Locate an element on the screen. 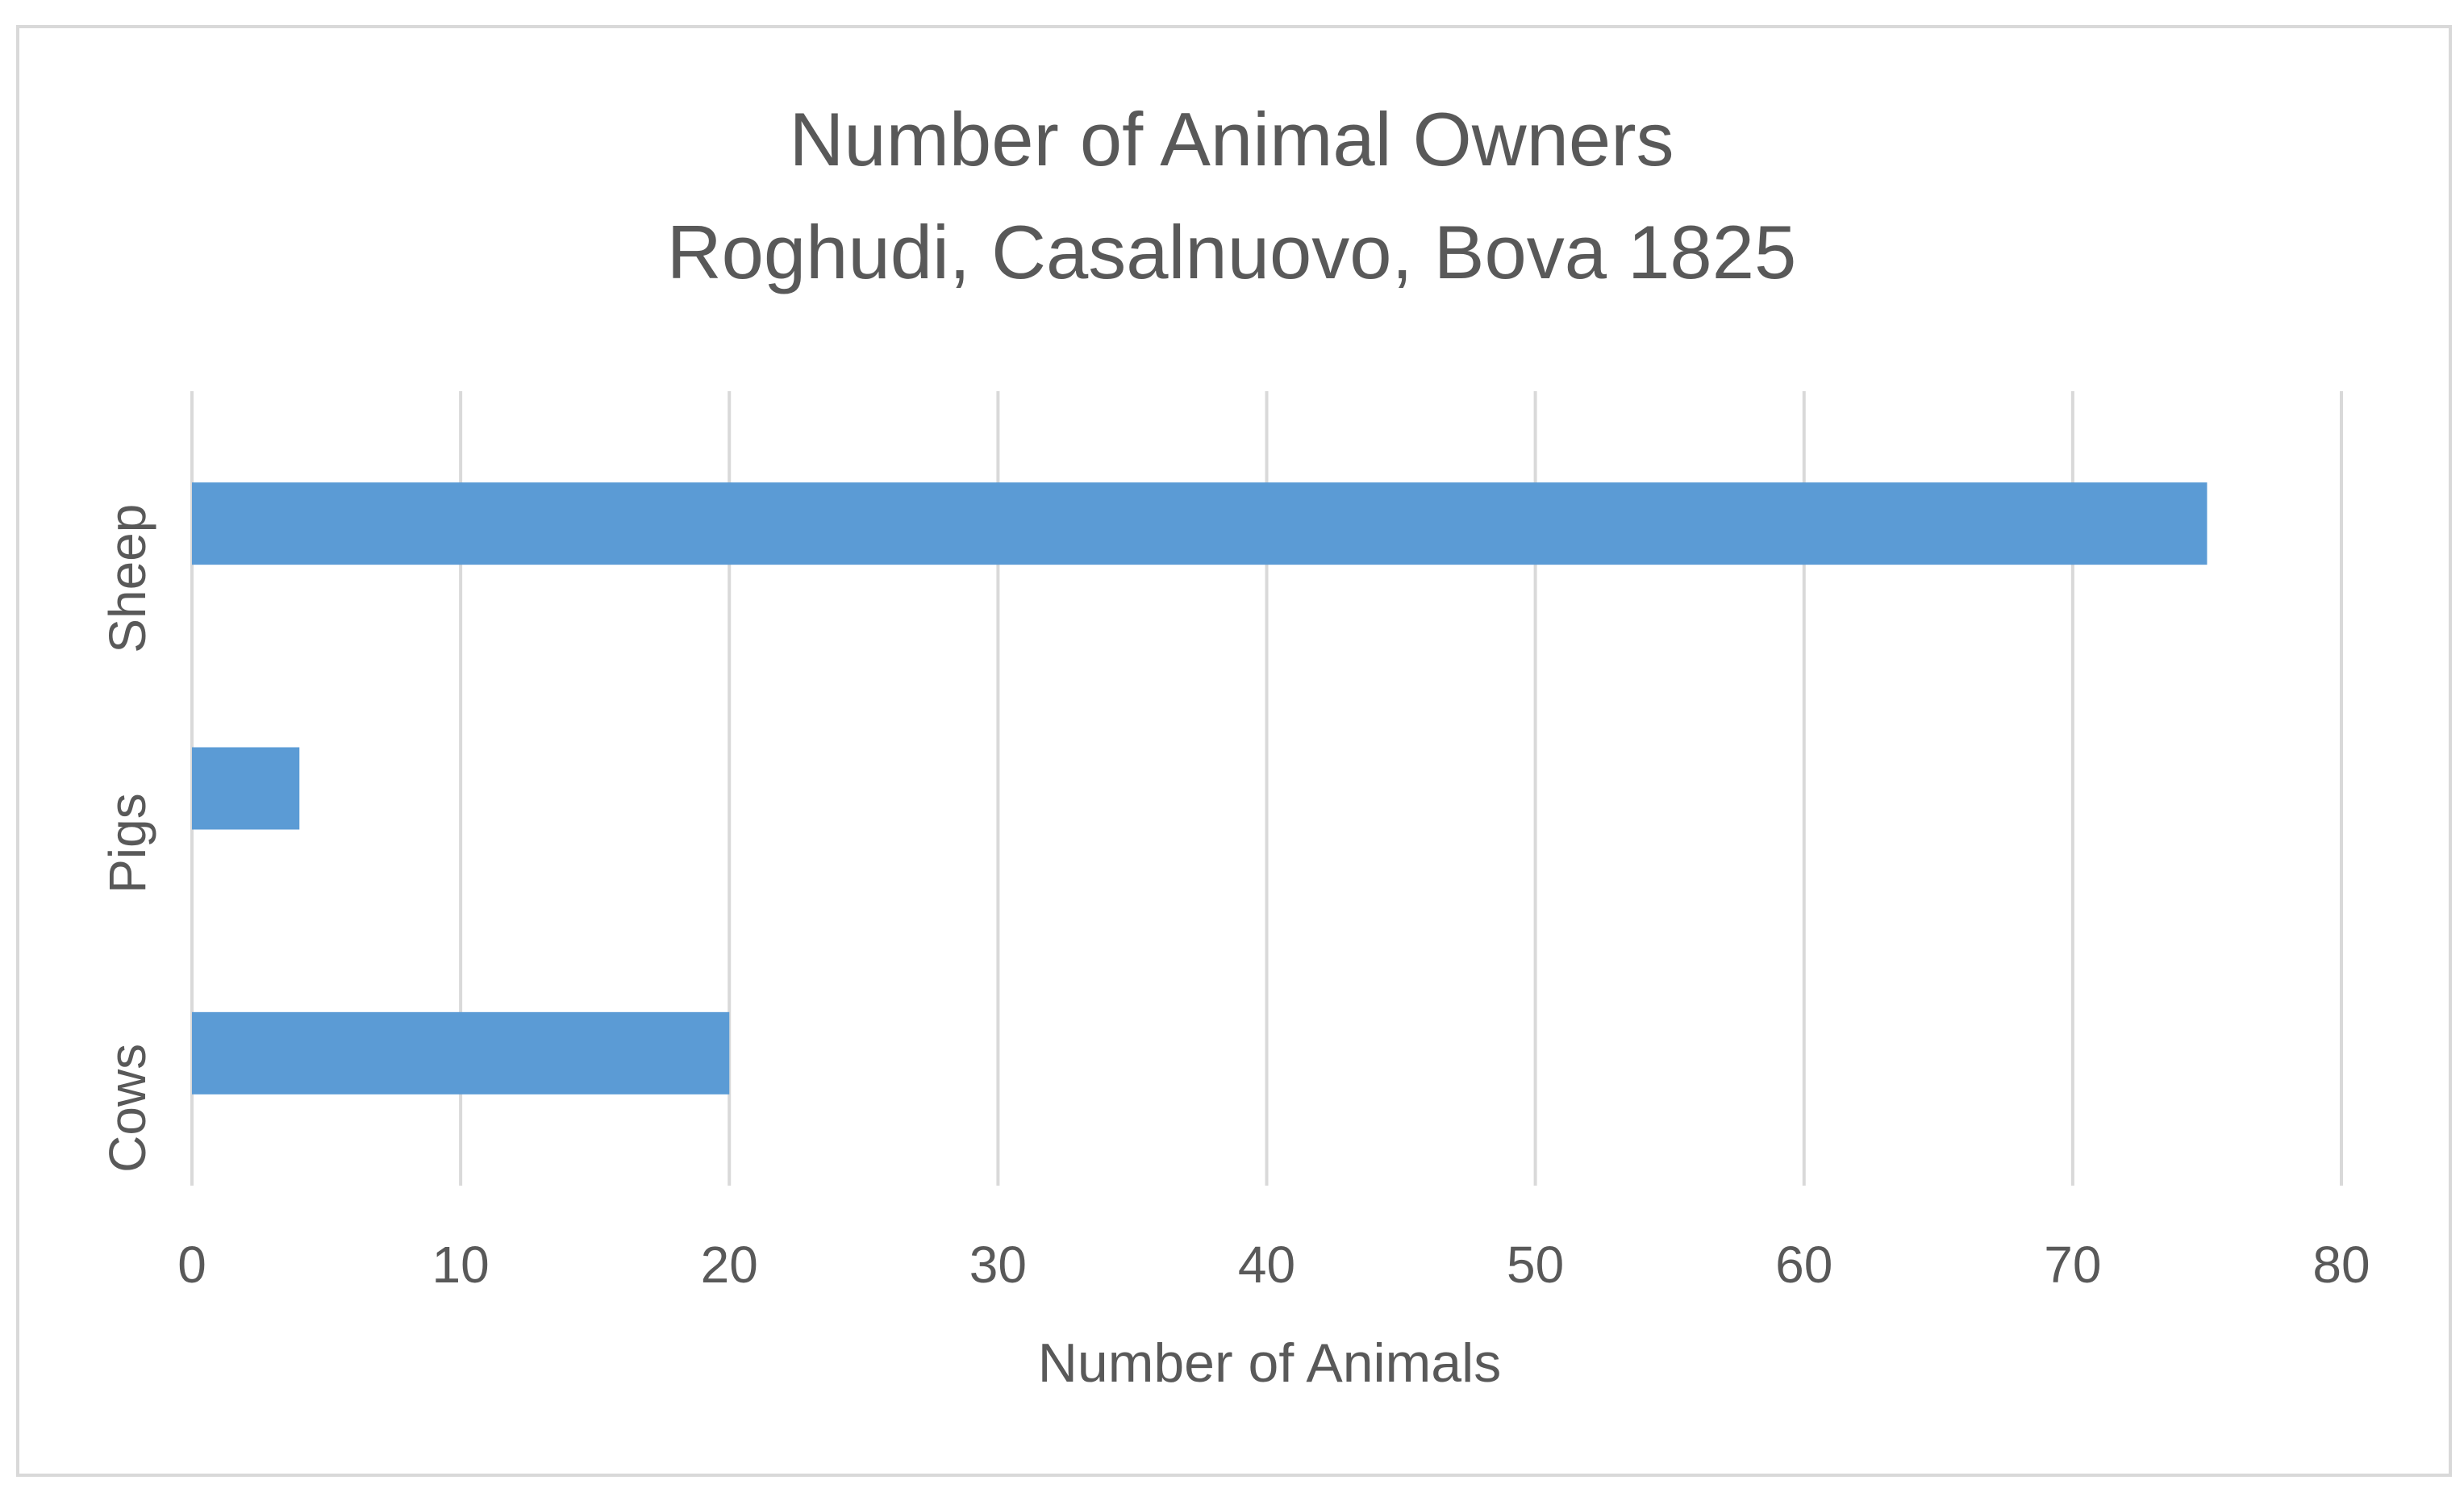 This screenshot has height=1501, width=2464. x-tick-label: 40 is located at coordinates (1266, 1265).